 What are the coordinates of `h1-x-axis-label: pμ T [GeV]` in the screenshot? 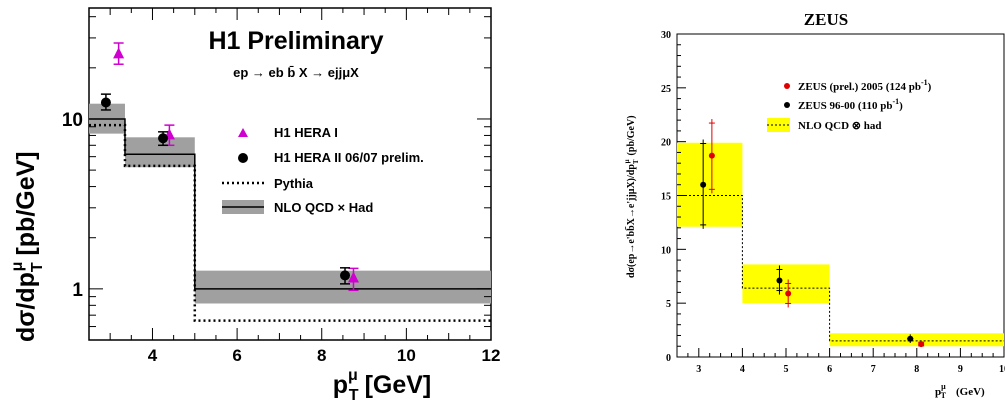 It's located at (382, 385).